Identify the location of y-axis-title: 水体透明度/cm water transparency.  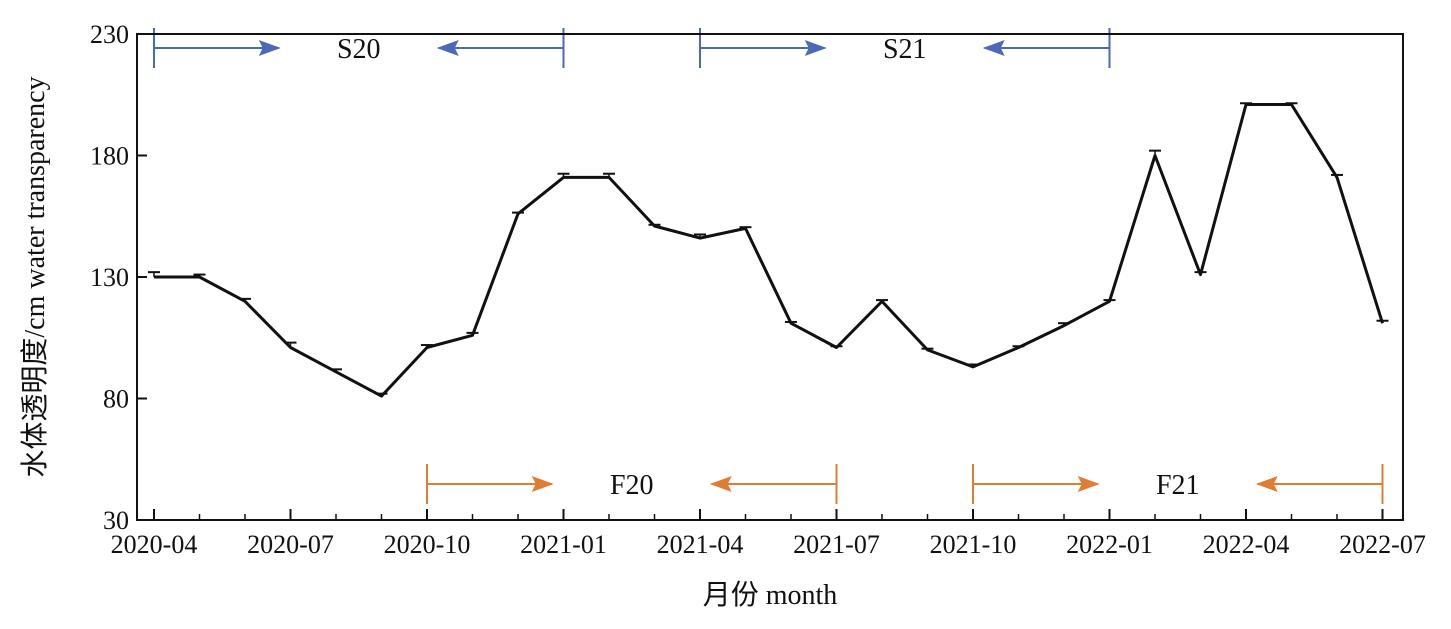
(35, 276).